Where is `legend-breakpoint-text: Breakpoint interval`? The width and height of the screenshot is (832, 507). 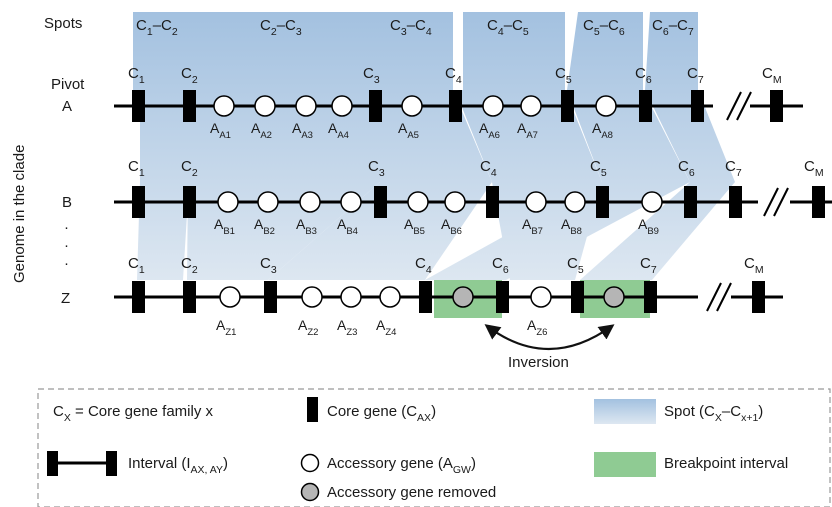
legend-breakpoint-text: Breakpoint interval is located at coordinates (726, 463).